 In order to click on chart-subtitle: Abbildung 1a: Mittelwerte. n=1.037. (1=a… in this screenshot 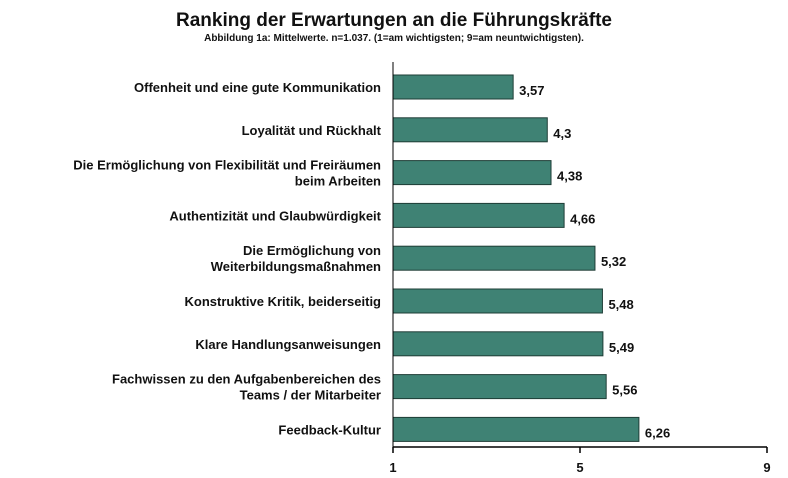, I will do `click(394, 38)`.